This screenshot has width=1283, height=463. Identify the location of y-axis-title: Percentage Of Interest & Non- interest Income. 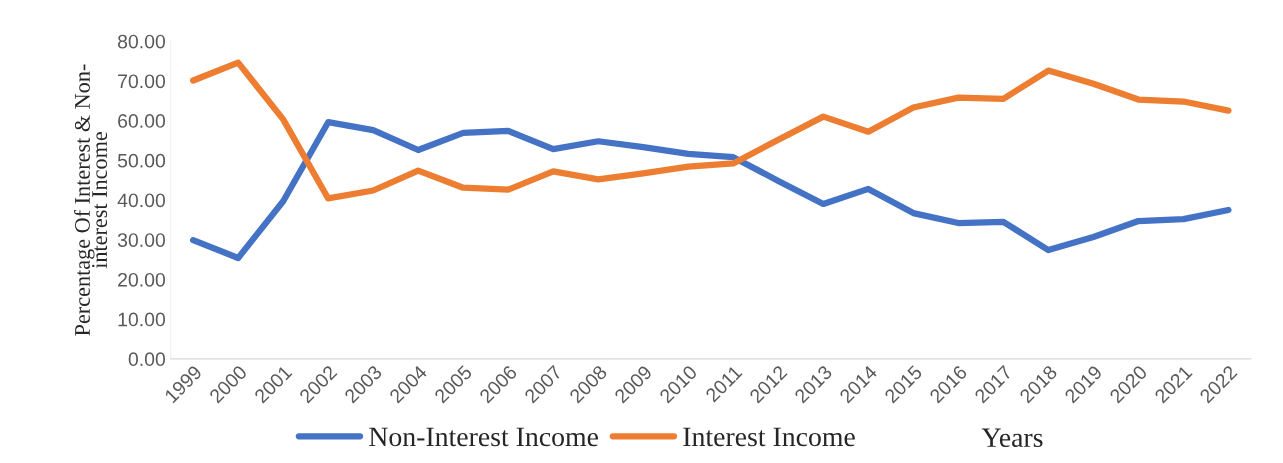
(91, 200).